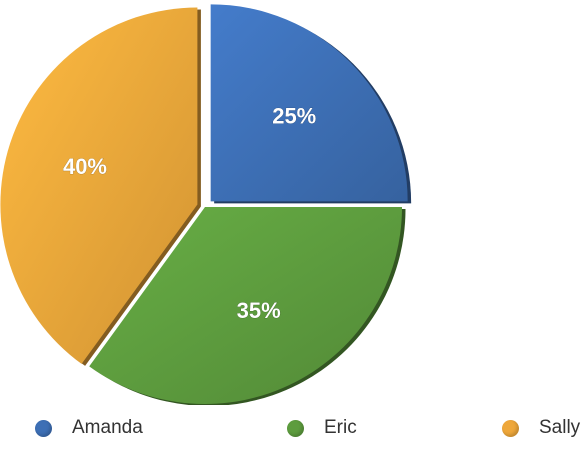 This screenshot has width=583, height=449. I want to click on legend-item-eric: Eric, so click(322, 428).